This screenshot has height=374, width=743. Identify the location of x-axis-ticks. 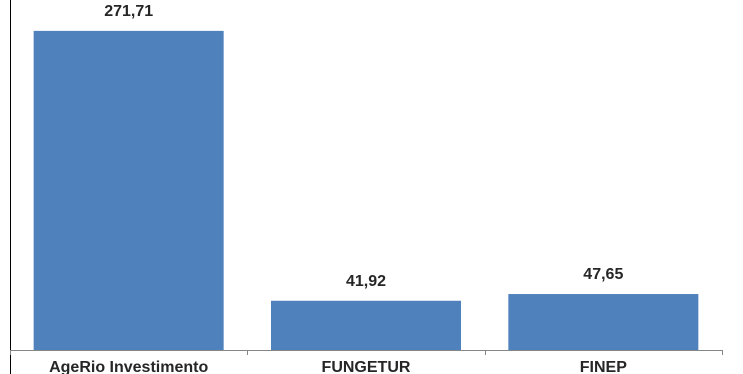
(366, 352).